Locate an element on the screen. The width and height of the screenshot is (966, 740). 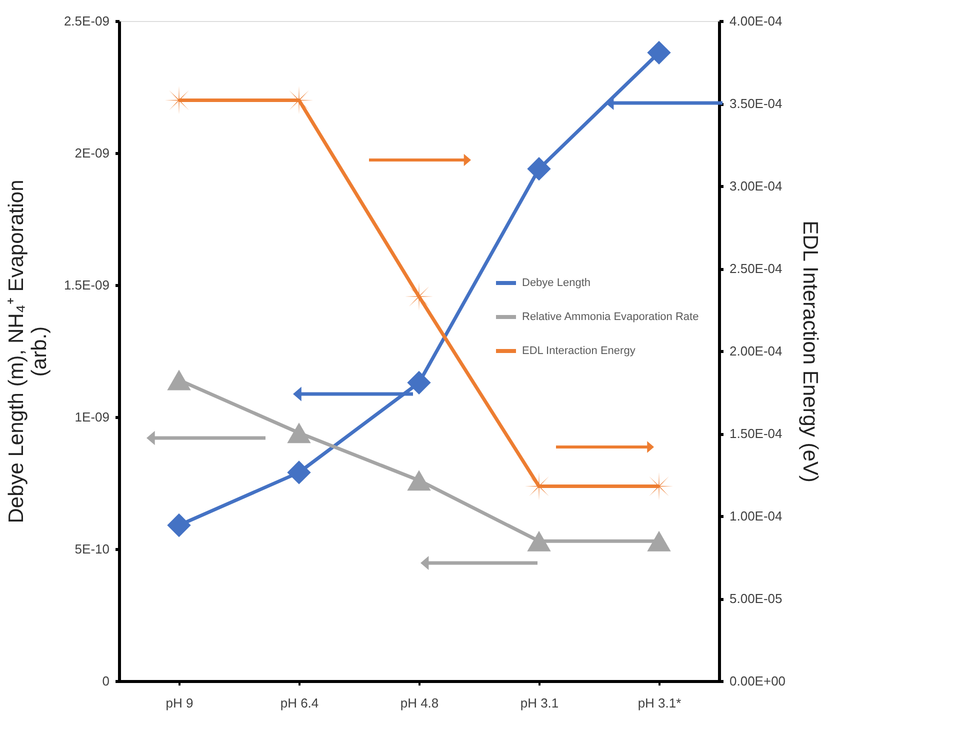
y-tick-label: 2.5E-09 is located at coordinates (87, 21).